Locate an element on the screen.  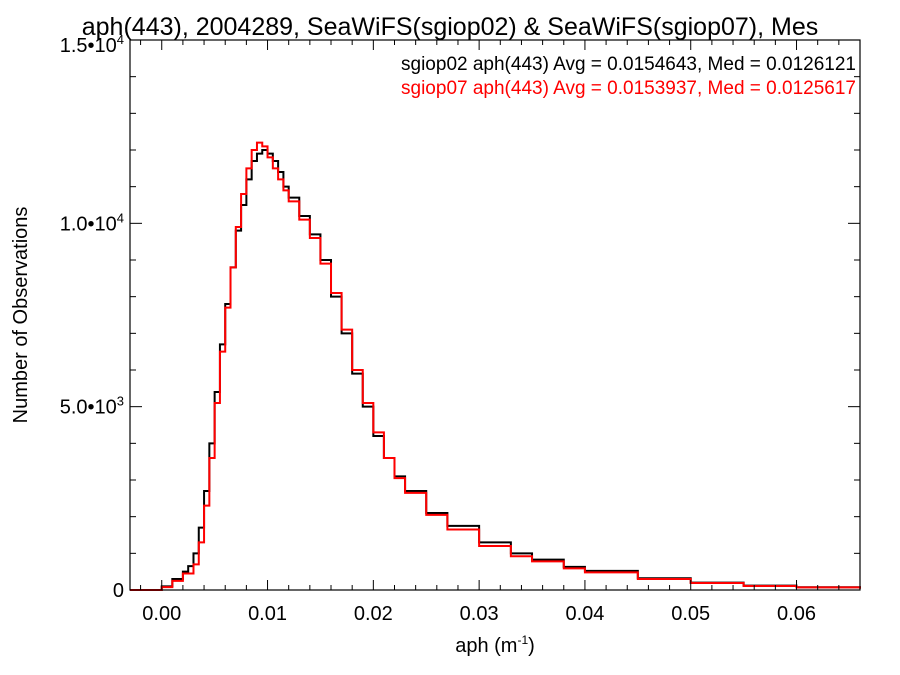
x-tick-label: 0.06 is located at coordinates (796, 614).